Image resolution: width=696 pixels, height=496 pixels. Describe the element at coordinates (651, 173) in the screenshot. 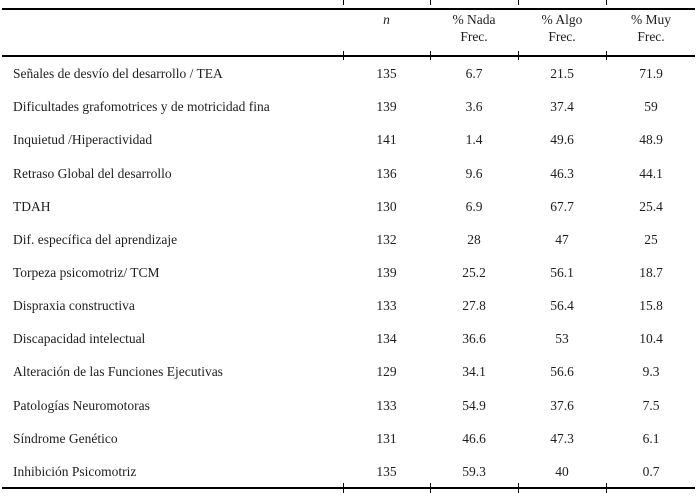

I see `row-muy-frec-value: 44.1` at that location.